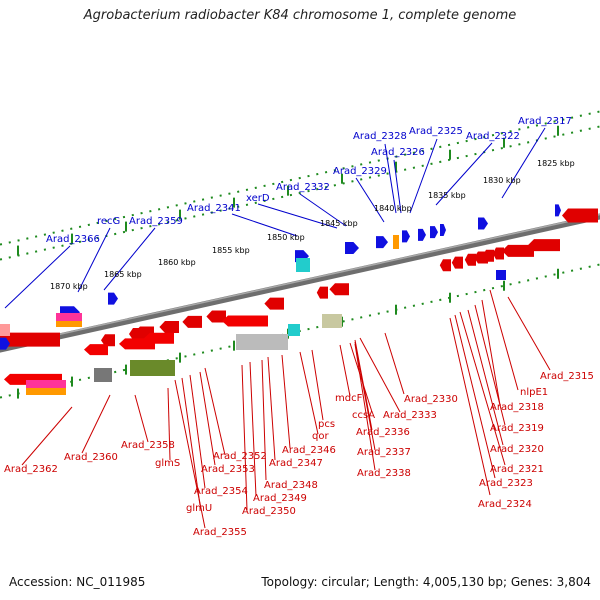  Describe the element at coordinates (567, 376) in the screenshot. I see `gene-label-reverse: Arad_2315` at that location.